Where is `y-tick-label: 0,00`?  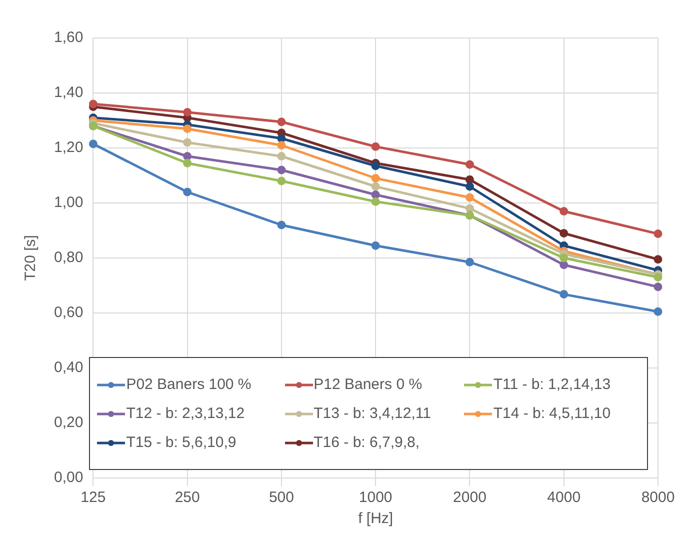
y-tick-label: 0,00 is located at coordinates (69, 477).